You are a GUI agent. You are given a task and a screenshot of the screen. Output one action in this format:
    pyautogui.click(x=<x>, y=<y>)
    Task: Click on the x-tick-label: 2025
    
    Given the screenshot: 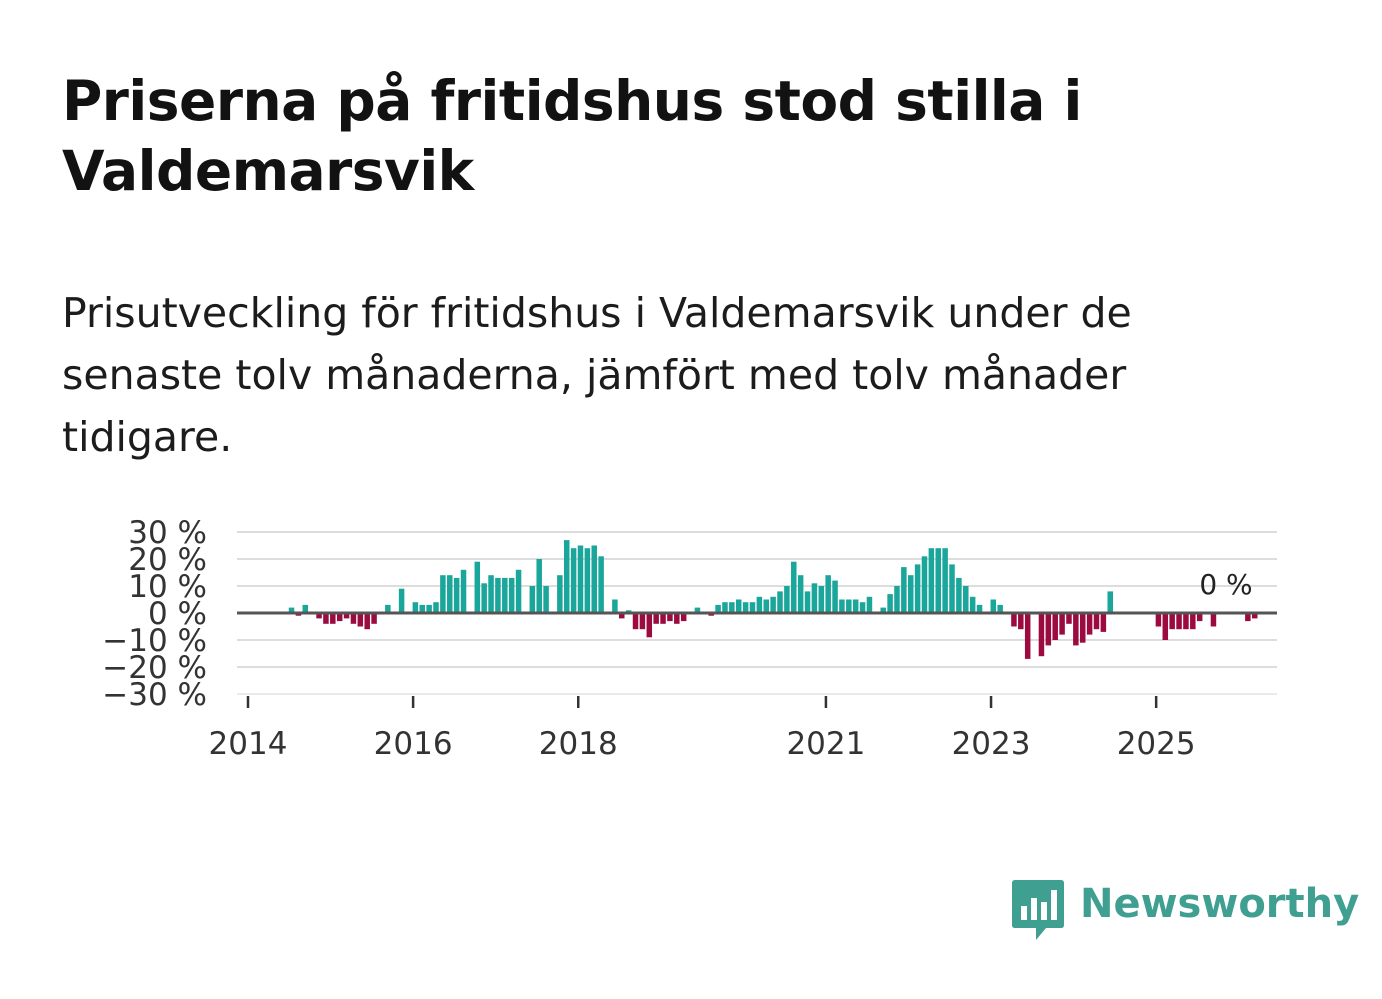 What is the action you would take?
    pyautogui.click(x=1156, y=744)
    